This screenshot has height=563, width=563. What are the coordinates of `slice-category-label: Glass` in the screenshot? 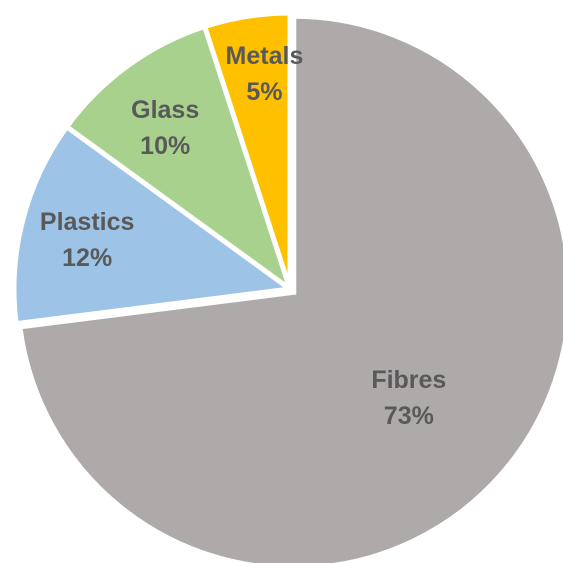 It's located at (165, 110).